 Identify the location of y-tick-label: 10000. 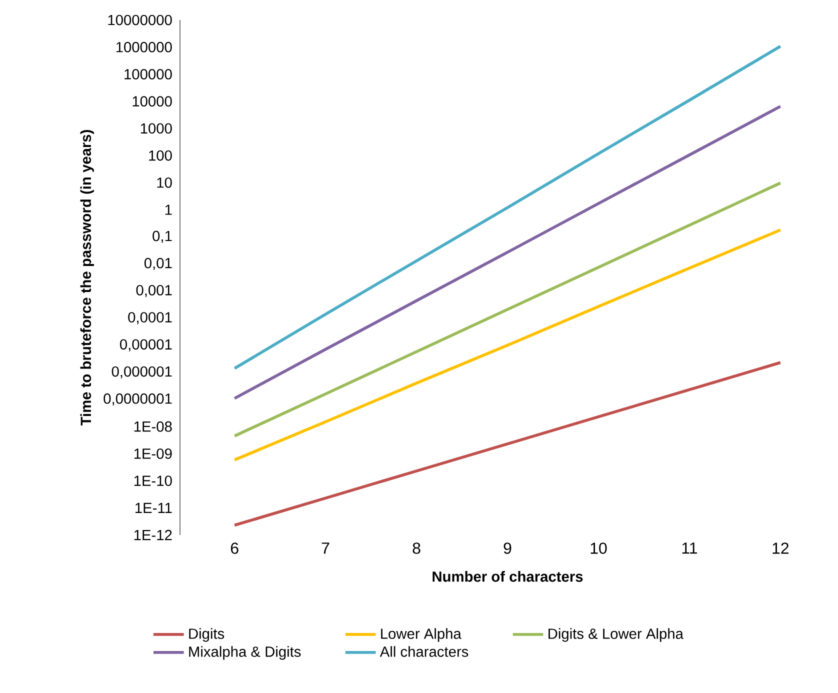
(152, 101).